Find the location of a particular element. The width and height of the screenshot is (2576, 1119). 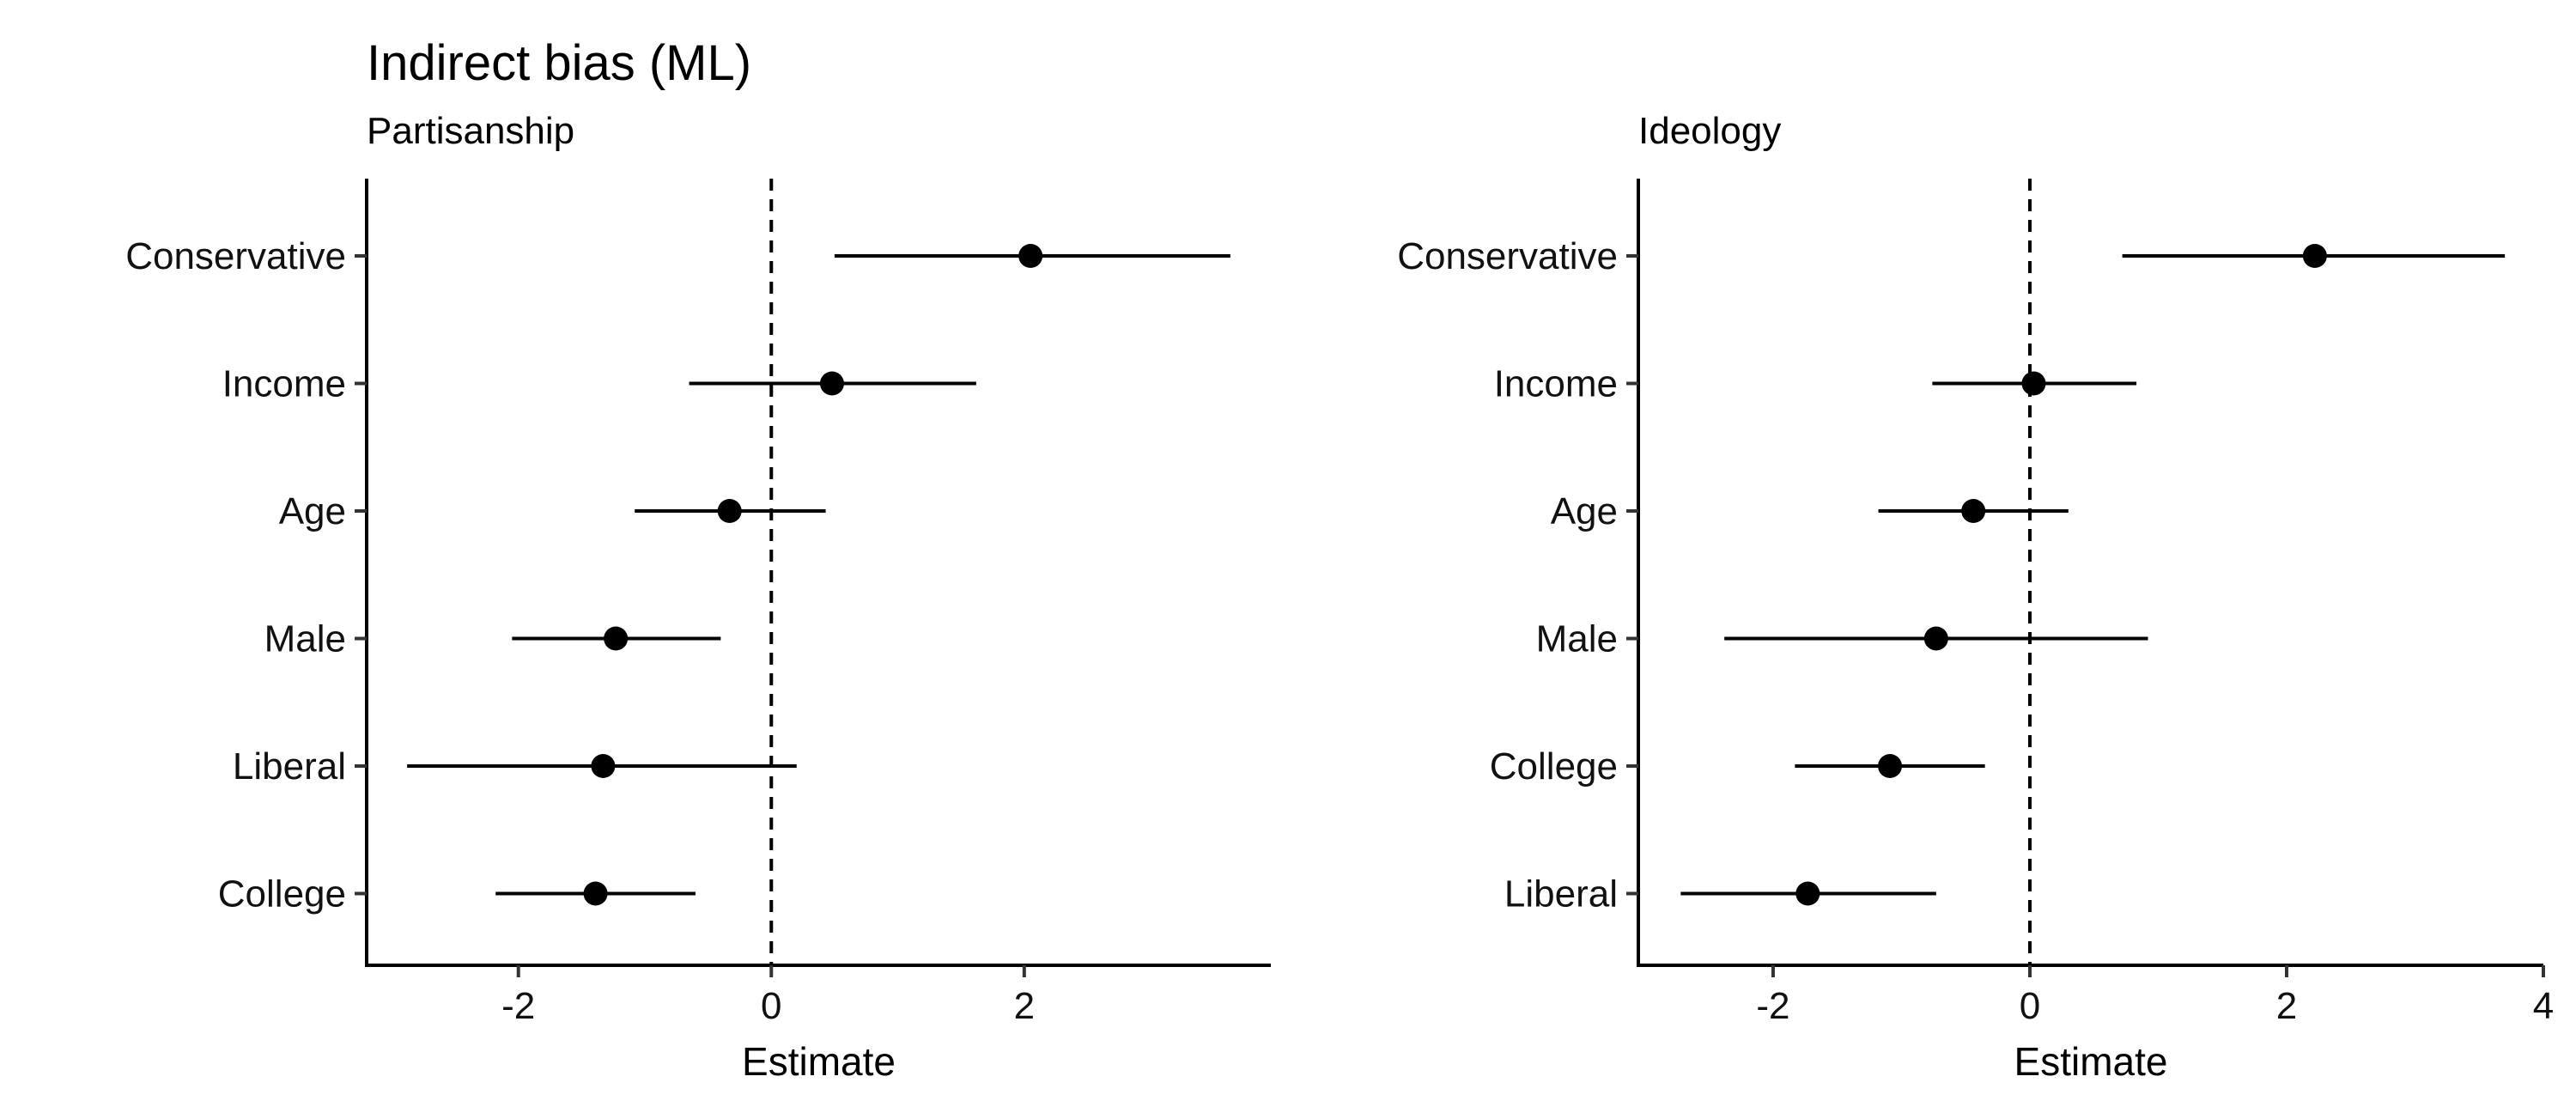

x-tick-label: 4 is located at coordinates (2544, 1006).